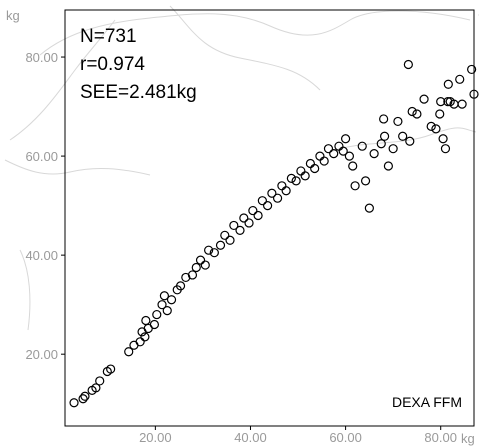 The image size is (479, 446). Describe the element at coordinates (138, 92) in the screenshot. I see `stat-see: SEE=2.481kg` at that location.